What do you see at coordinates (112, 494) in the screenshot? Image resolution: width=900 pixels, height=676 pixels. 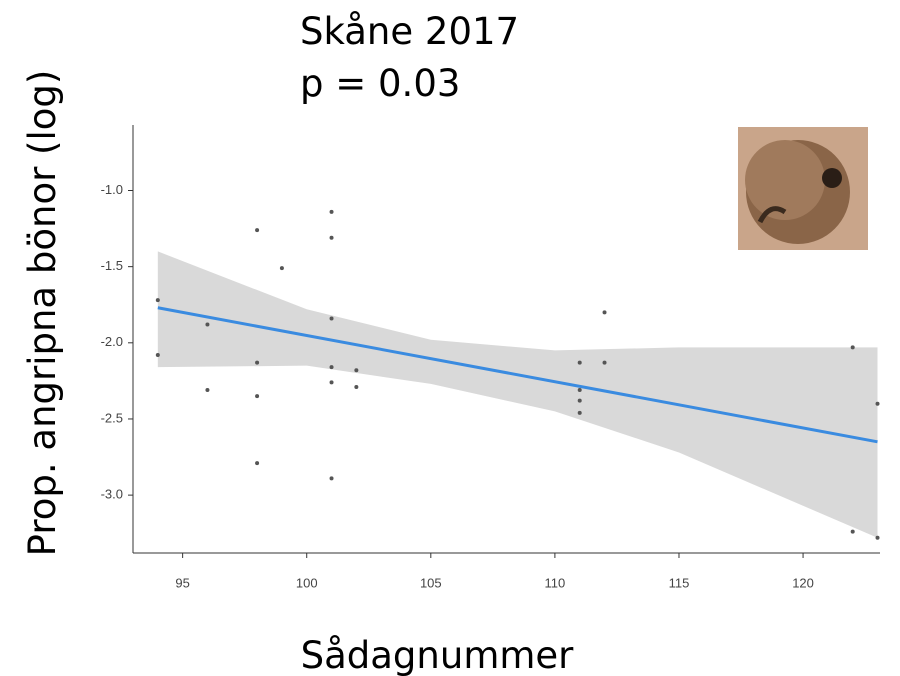 I see `y-tick-label: -3.0` at bounding box center [112, 494].